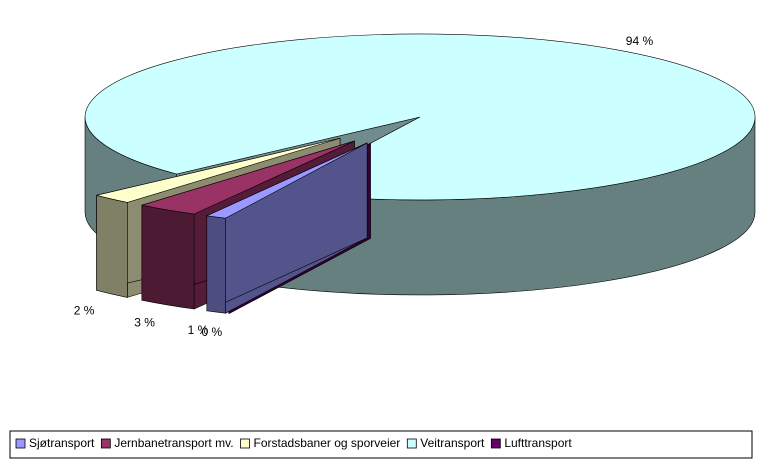 This screenshot has width=762, height=467. What do you see at coordinates (144, 322) in the screenshot?
I see `data-label: 3 %` at bounding box center [144, 322].